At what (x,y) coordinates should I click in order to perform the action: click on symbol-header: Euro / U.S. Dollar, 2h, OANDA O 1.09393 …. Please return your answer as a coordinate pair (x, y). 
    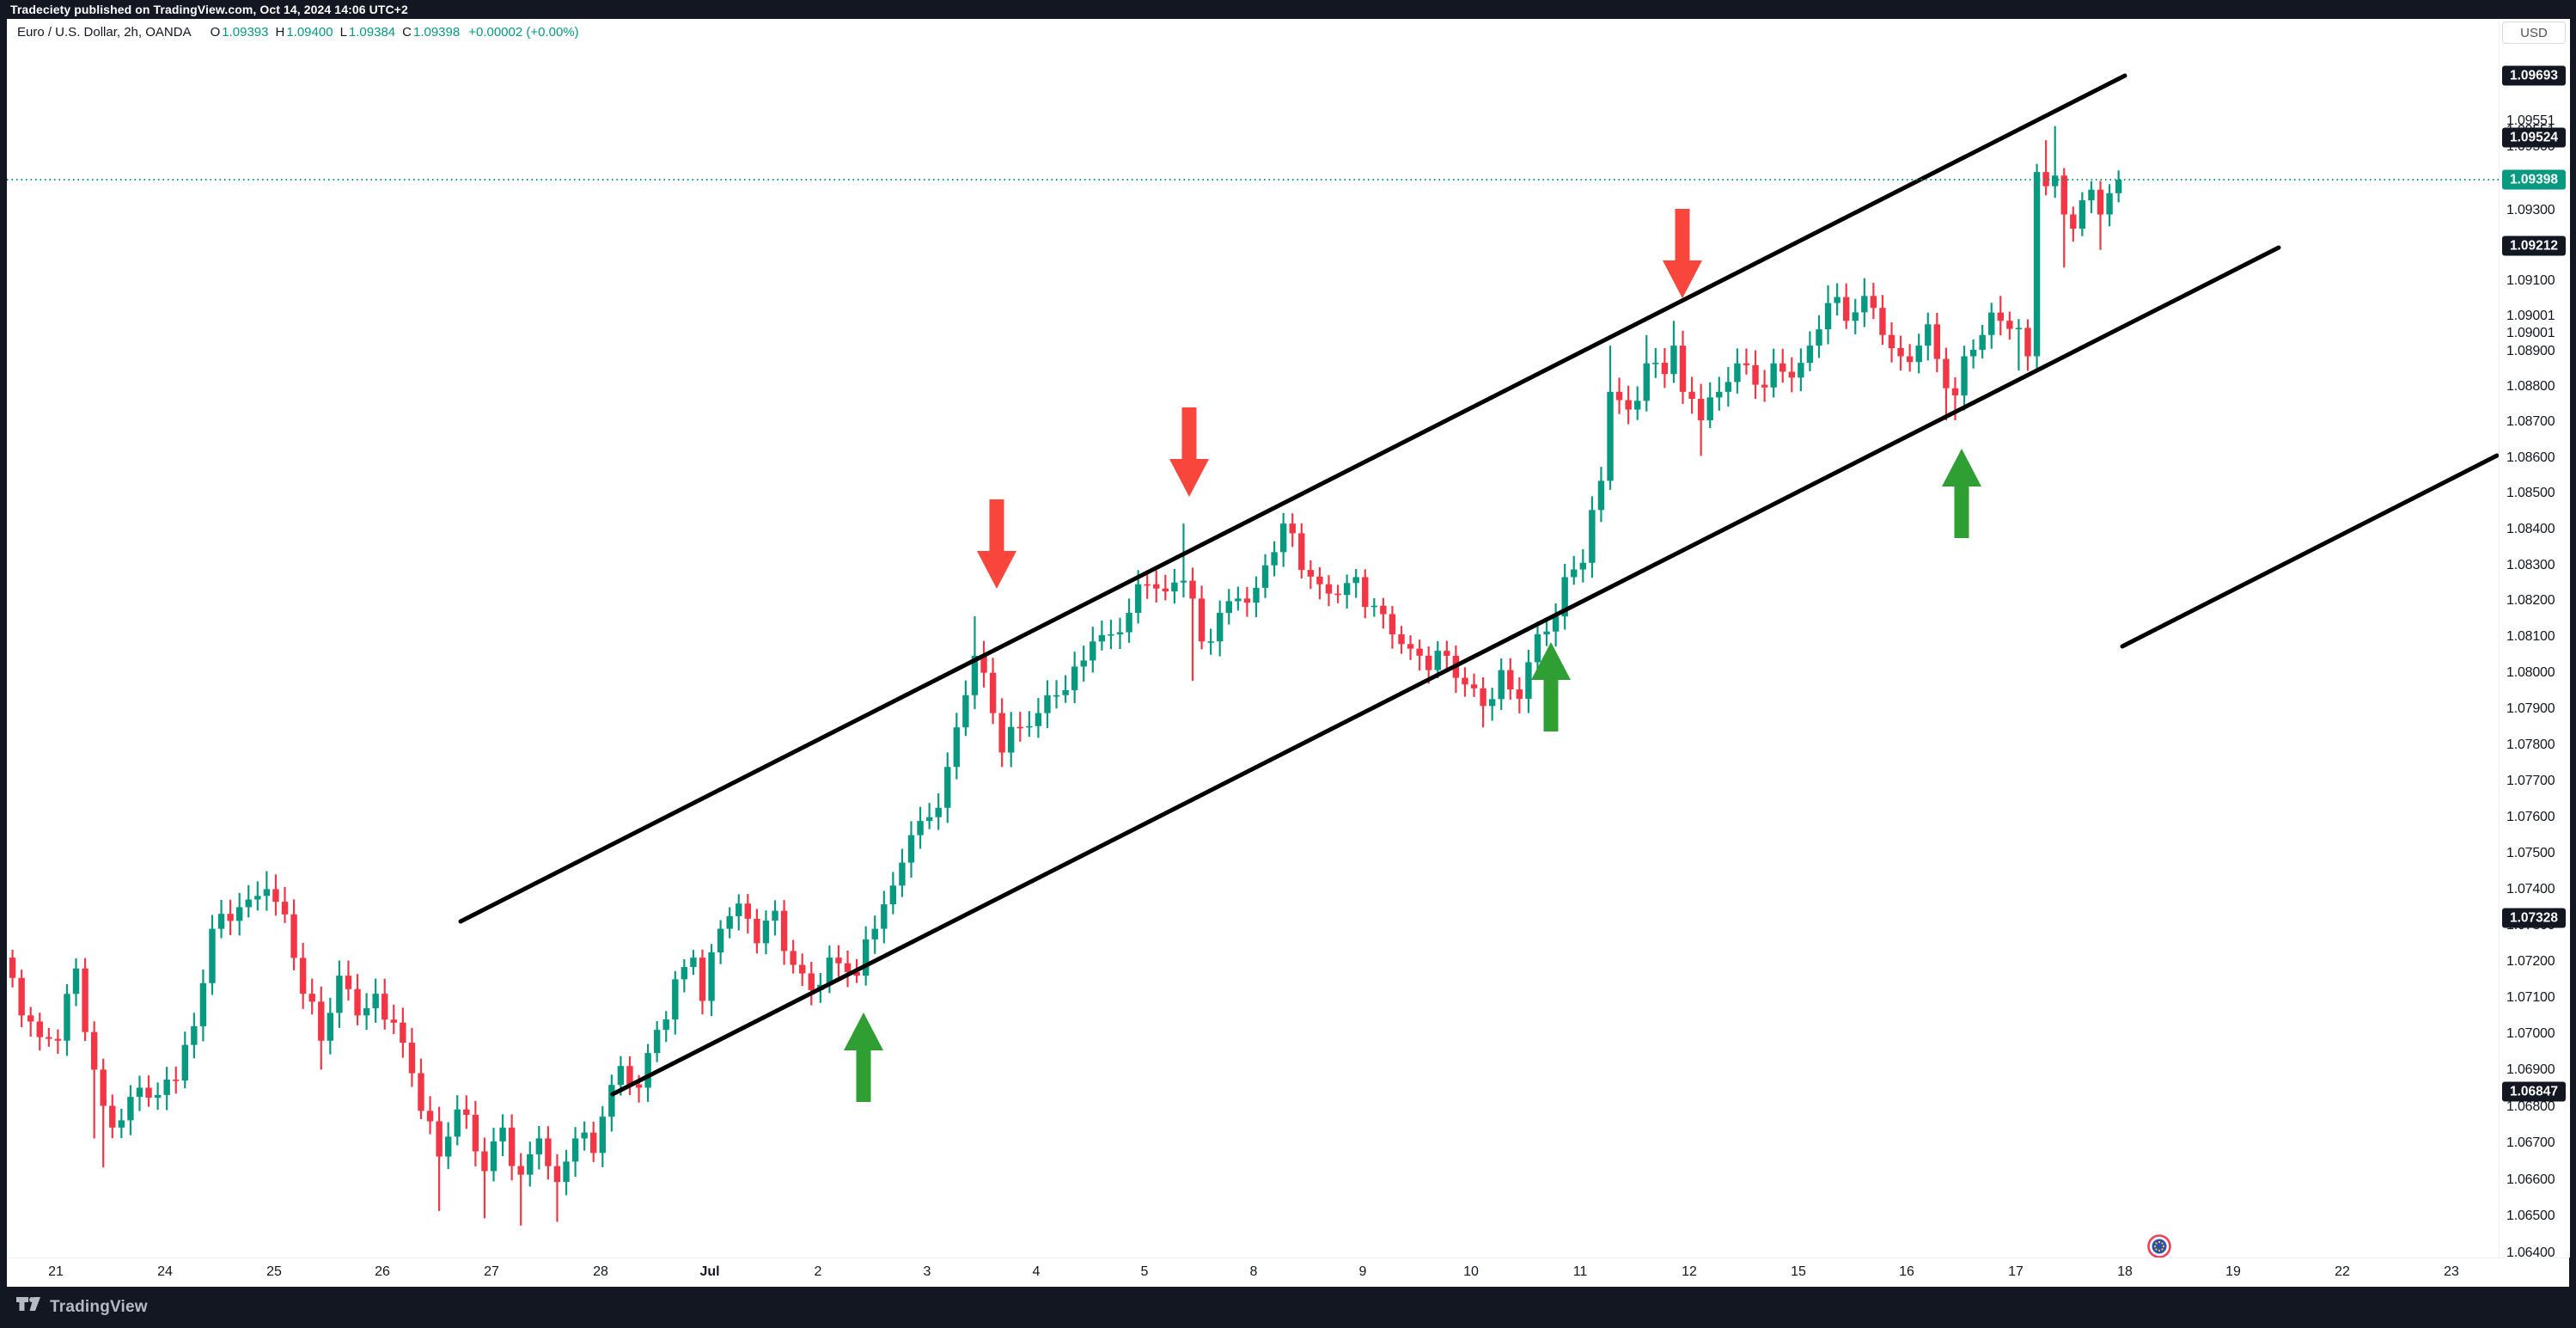
    Looking at the image, I should click on (298, 31).